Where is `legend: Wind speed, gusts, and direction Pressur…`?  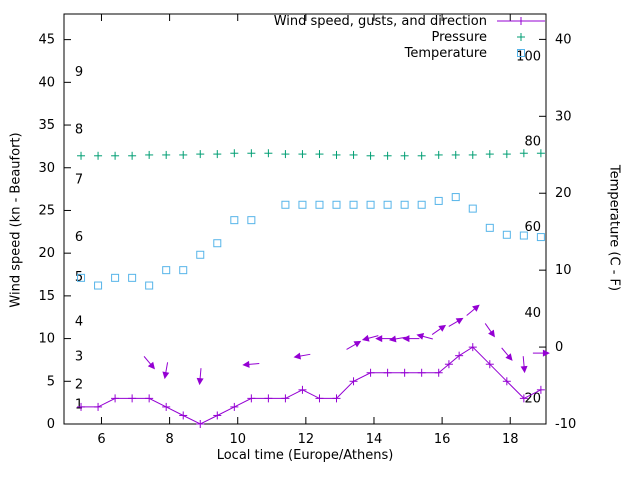 legend: Wind speed, gusts, and direction Pressur… is located at coordinates (380, 38).